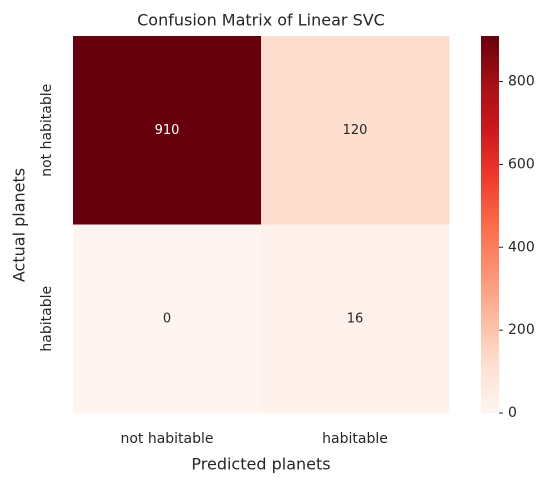 This screenshot has width=559, height=488. What do you see at coordinates (521, 82) in the screenshot?
I see `colorbar-tick-label: 800` at bounding box center [521, 82].